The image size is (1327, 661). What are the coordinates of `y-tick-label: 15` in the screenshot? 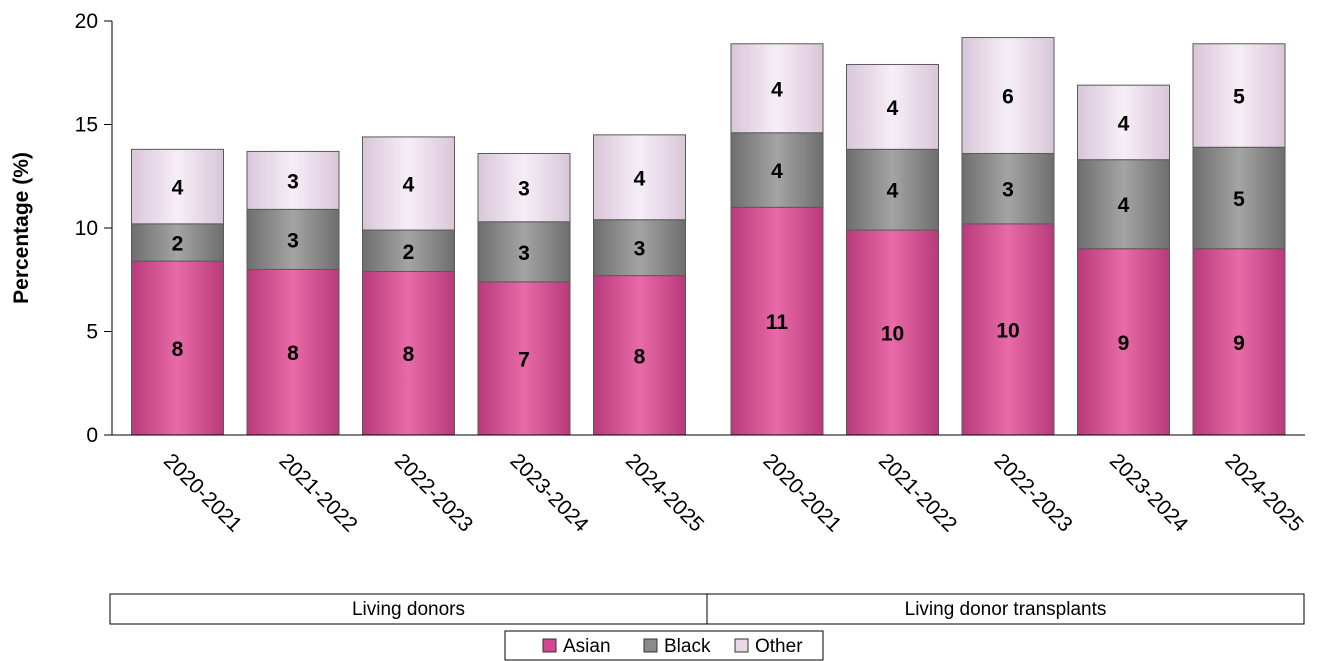 It's located at (86, 125).